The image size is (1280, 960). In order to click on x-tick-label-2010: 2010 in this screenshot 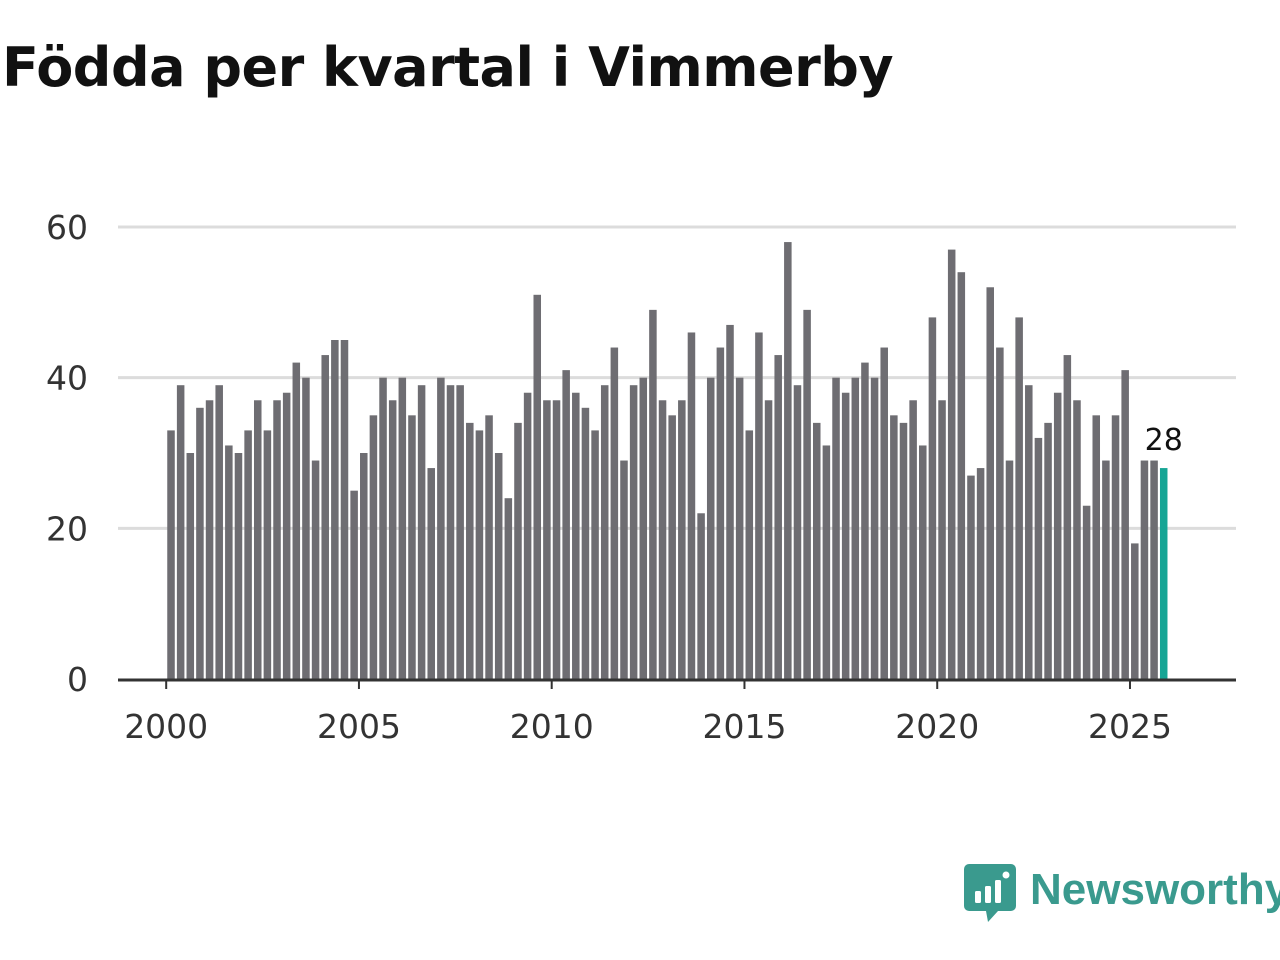, I will do `click(552, 726)`.